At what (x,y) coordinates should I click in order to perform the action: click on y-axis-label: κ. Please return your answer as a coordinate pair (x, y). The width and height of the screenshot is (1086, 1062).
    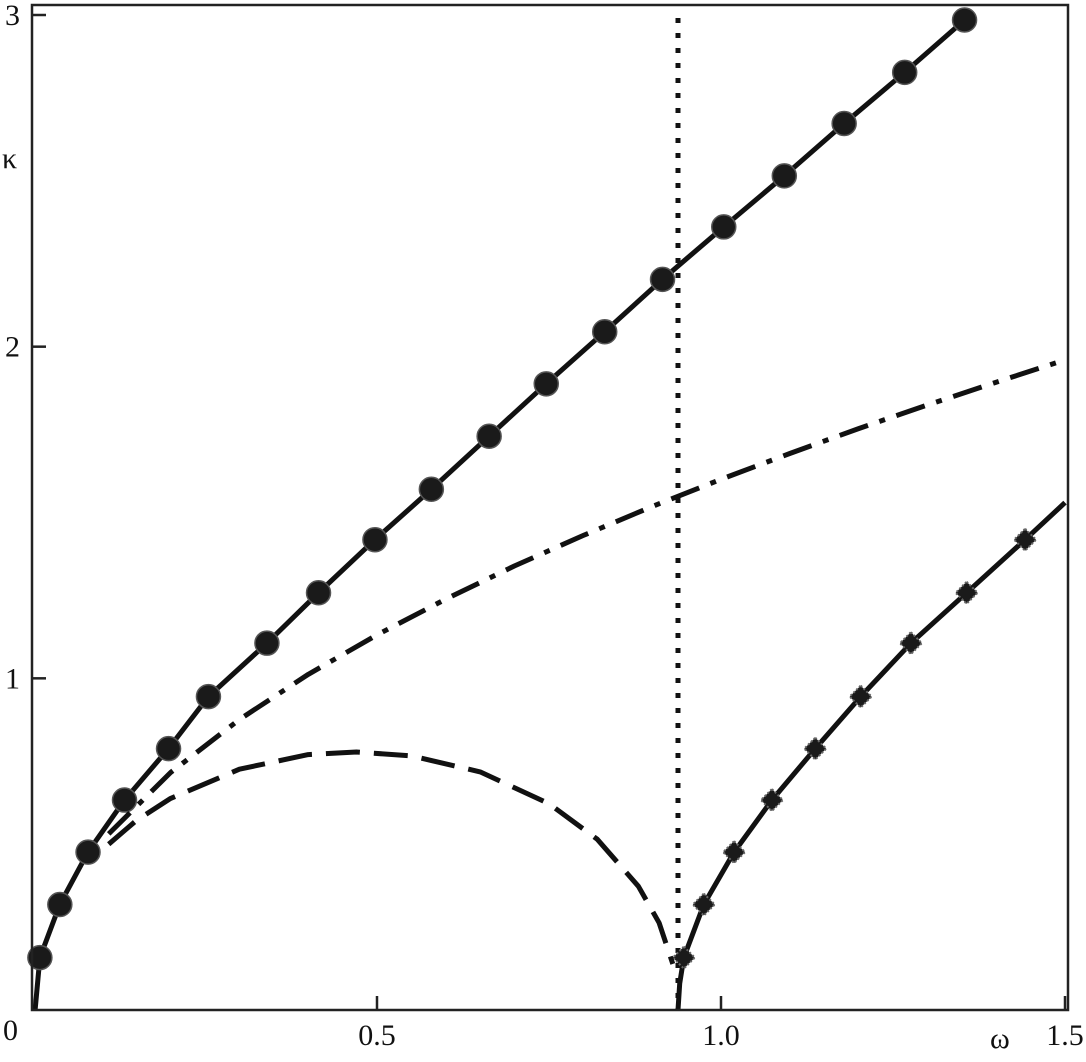
    Looking at the image, I should click on (9, 158).